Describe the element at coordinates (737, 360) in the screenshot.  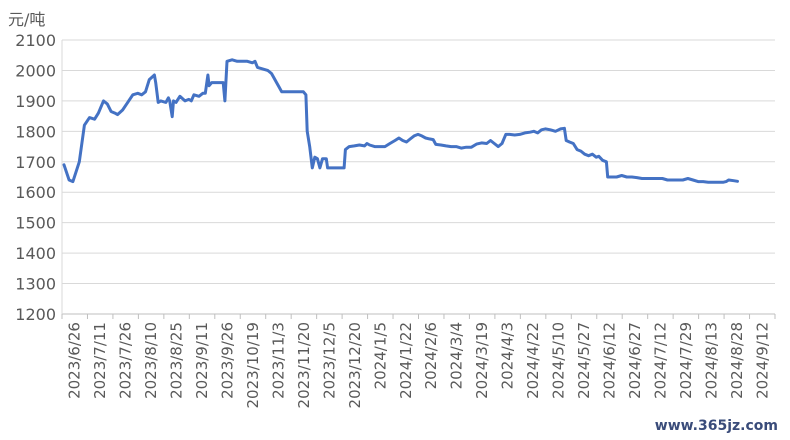
I see `x-tick-label: 2024/8/28` at that location.